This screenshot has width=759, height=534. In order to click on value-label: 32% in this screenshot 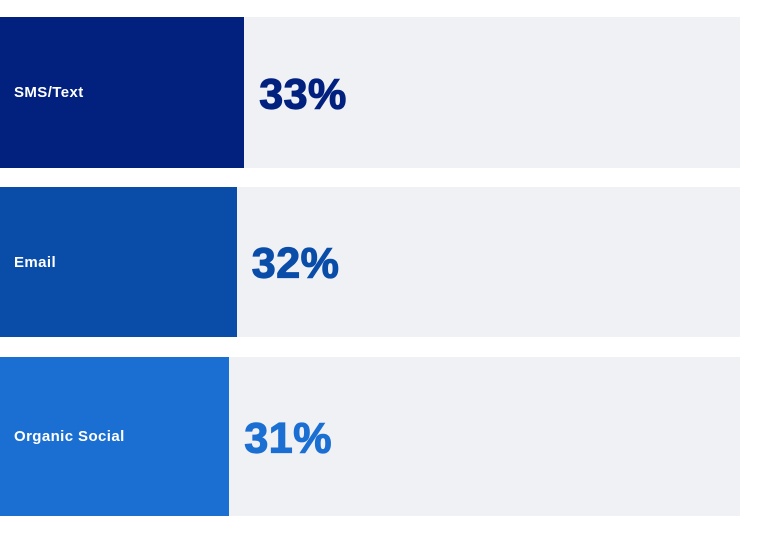, I will do `click(295, 263)`.